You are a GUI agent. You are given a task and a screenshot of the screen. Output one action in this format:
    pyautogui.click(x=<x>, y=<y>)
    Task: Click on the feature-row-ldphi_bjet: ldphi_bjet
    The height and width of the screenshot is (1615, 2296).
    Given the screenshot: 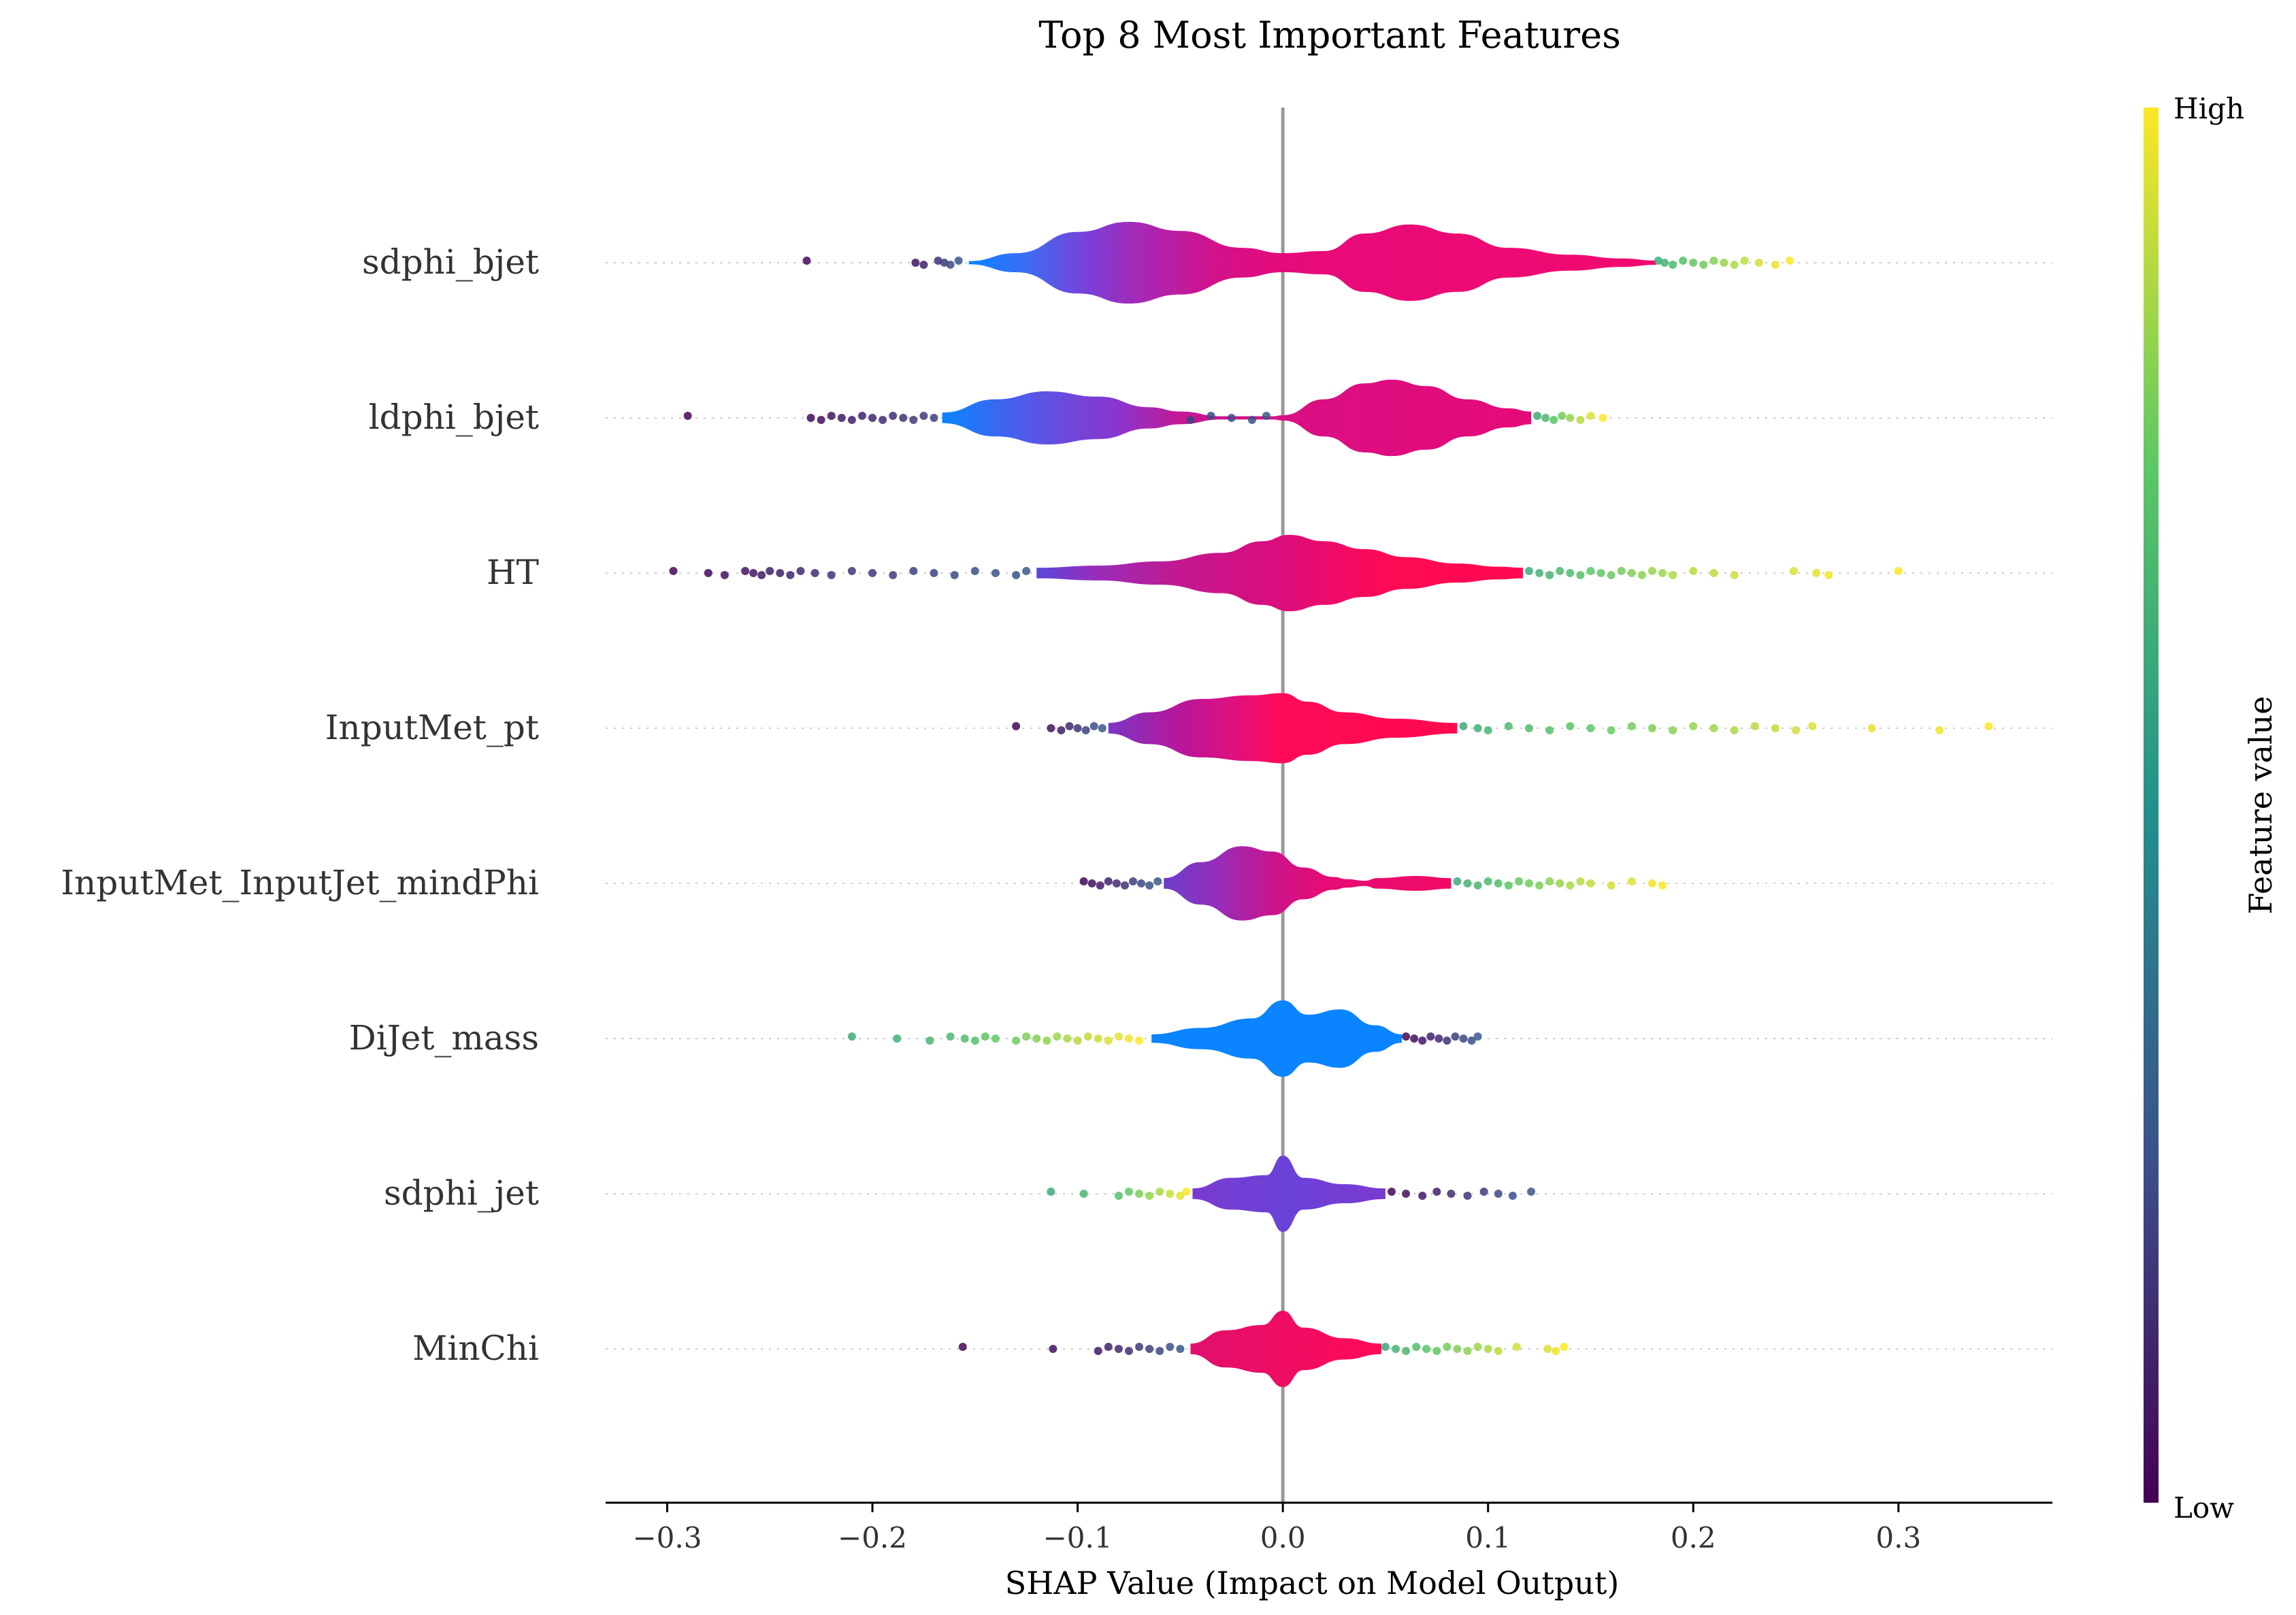 What is the action you would take?
    pyautogui.click(x=1210, y=418)
    